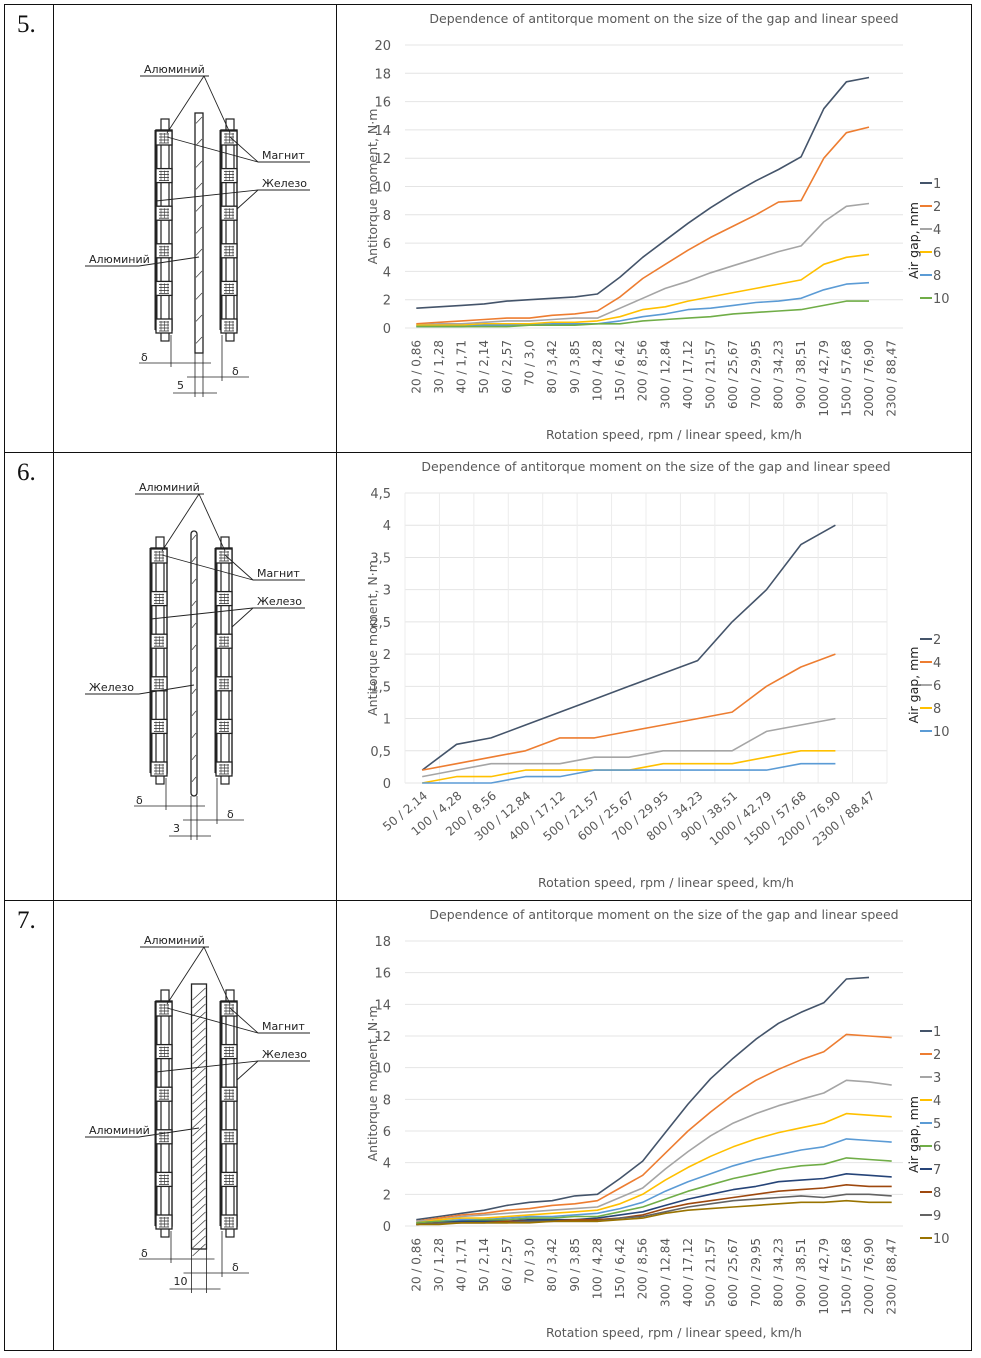 This screenshot has height=1358, width=981. What do you see at coordinates (597, 370) in the screenshot?
I see `x-tick-label: 100 / 4,28` at bounding box center [597, 370].